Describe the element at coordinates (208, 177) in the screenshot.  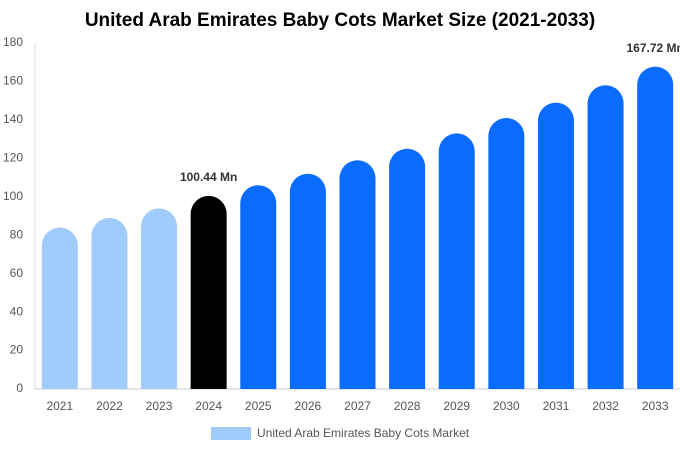
I see `data-label: 100.44 Mn` at that location.